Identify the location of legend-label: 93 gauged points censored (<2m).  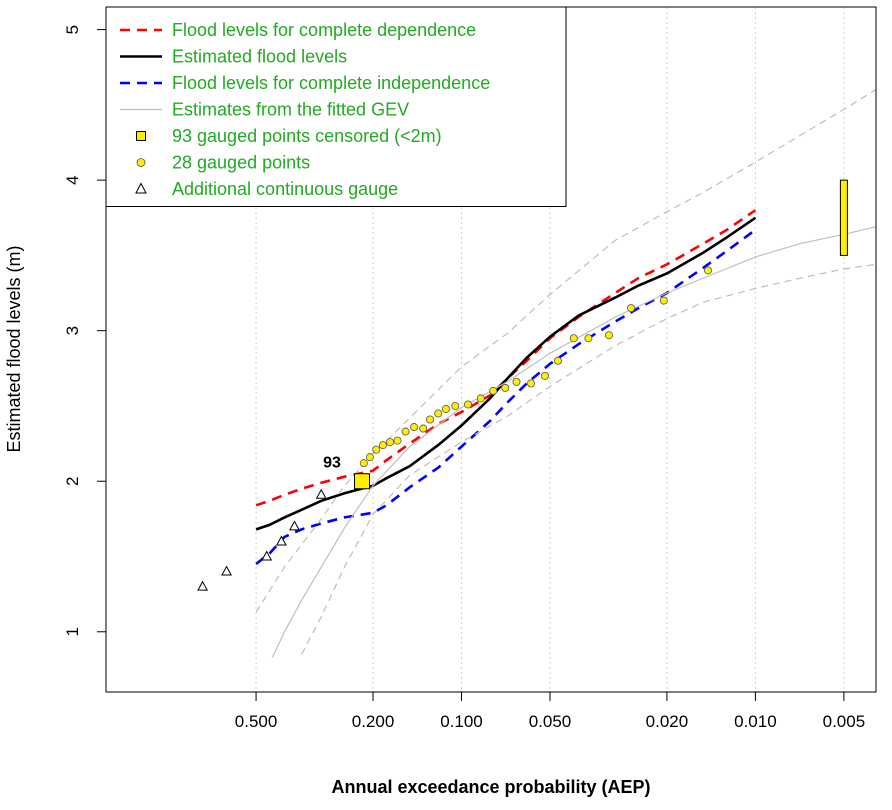
(307, 136).